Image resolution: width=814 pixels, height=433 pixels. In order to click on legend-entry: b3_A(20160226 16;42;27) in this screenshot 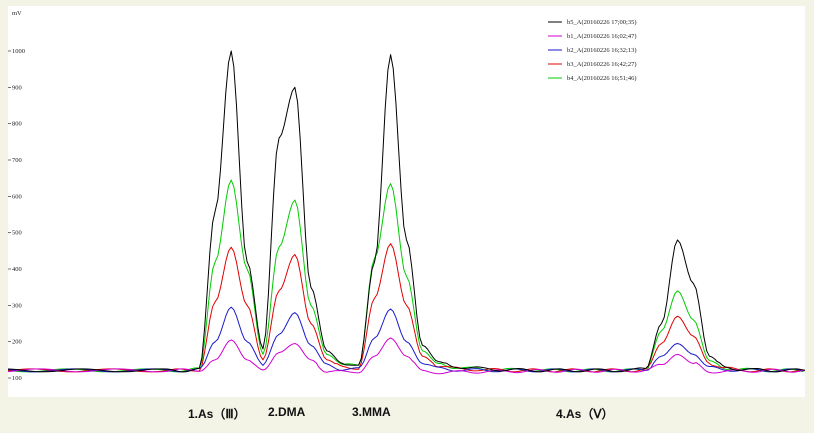, I will do `click(602, 64)`.